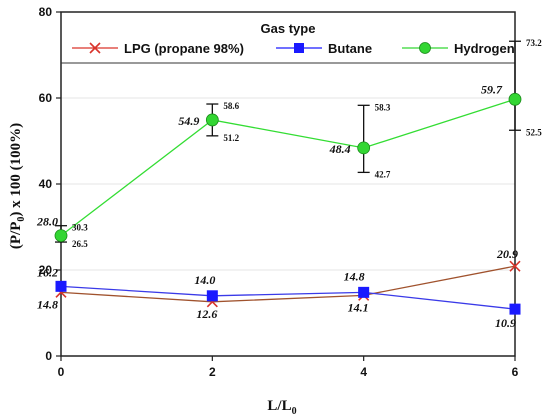  I want to click on data-label: 12.6, so click(206, 314).